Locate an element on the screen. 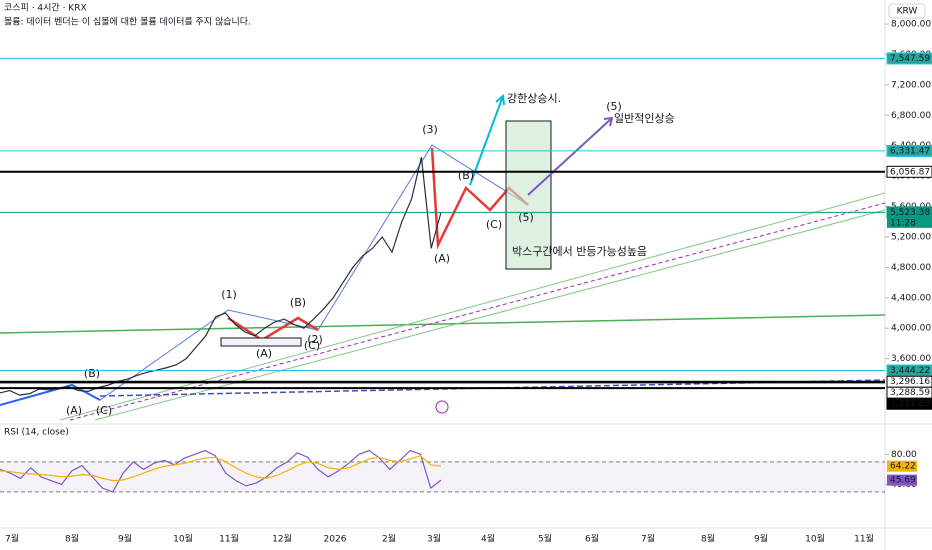 The height and width of the screenshot is (550, 932). value-label: 64.22 is located at coordinates (903, 467).